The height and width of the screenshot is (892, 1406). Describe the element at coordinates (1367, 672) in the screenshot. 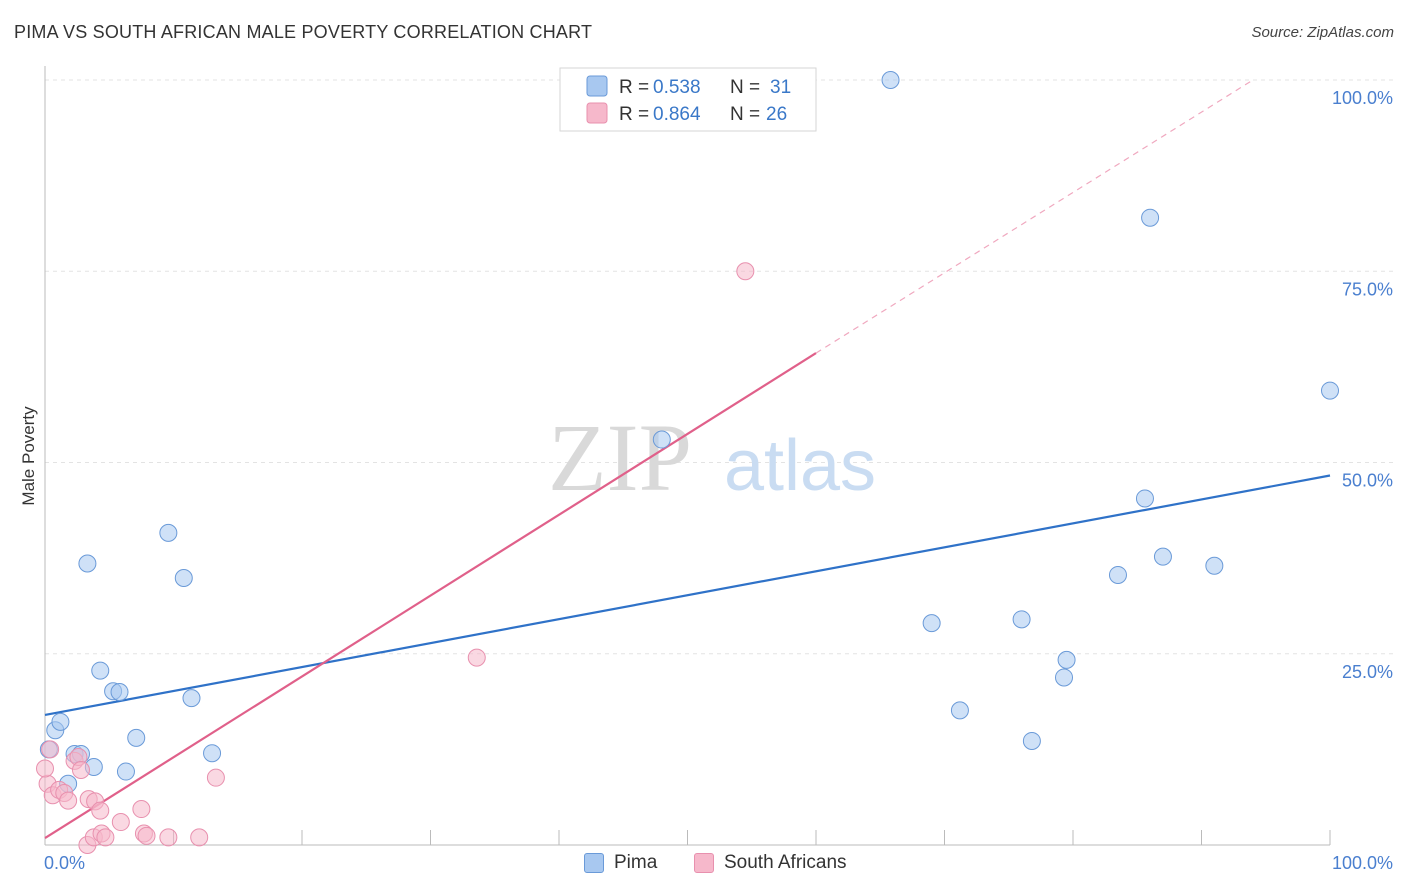

I see `y-tick-label-25: 25.0%` at that location.